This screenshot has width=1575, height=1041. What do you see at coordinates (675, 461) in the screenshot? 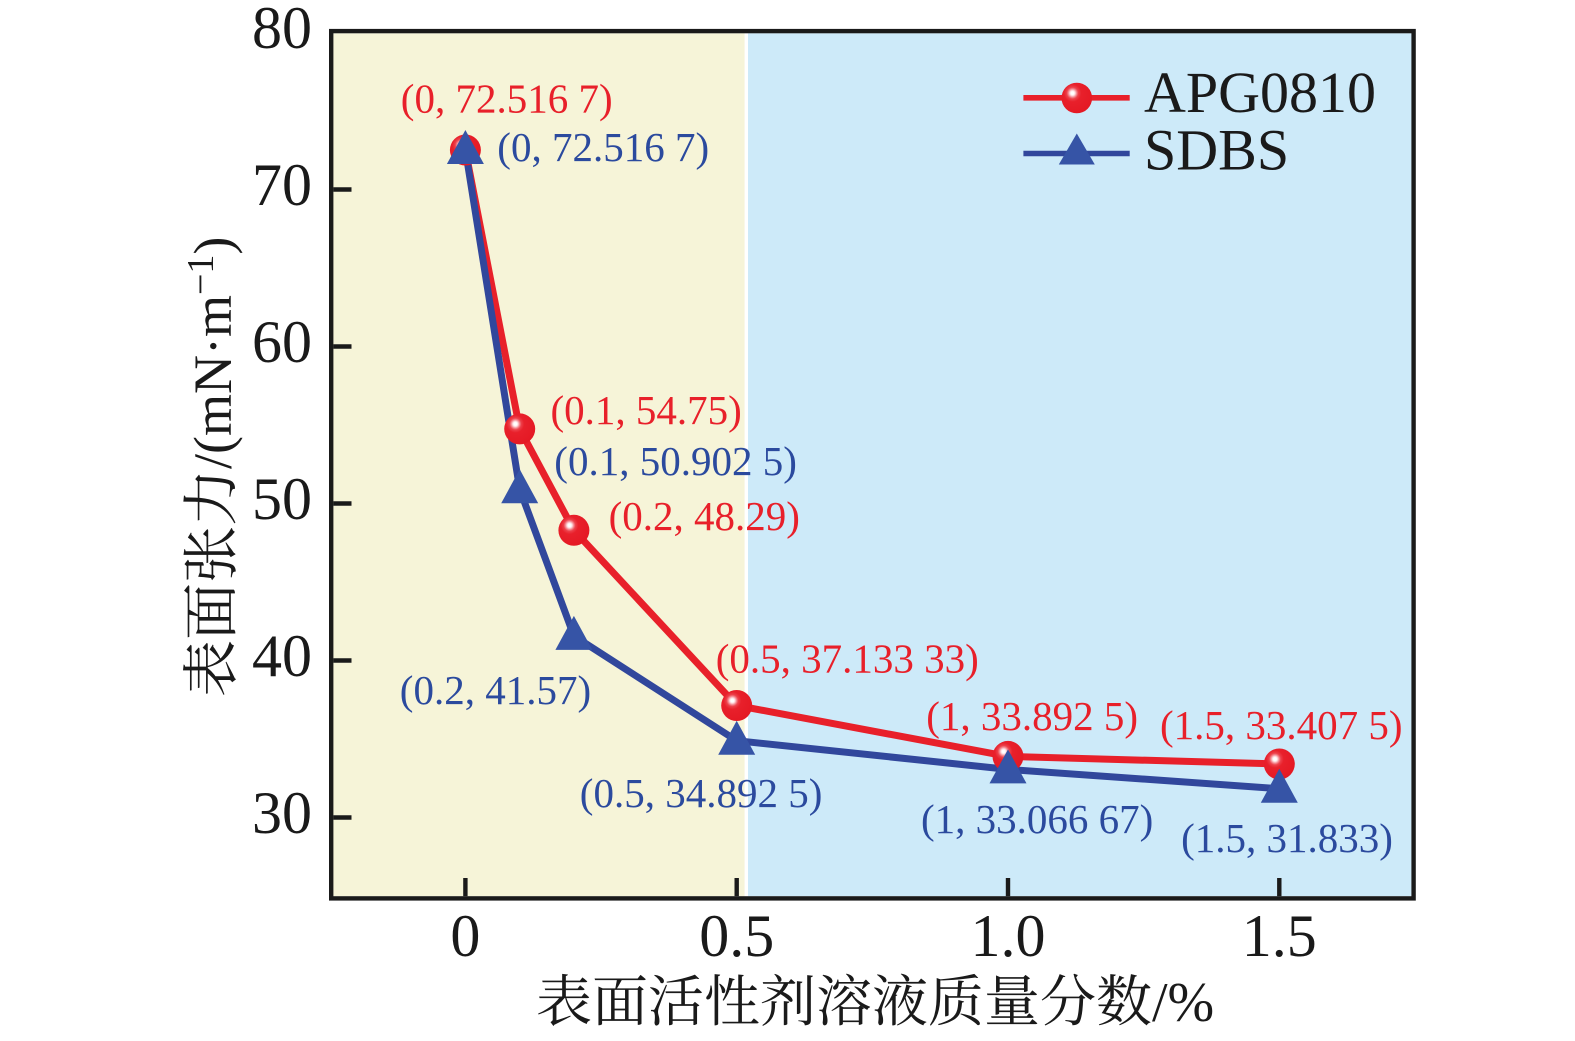
I see `svg-text: (0.1, 50.902 5)` at bounding box center [675, 461].